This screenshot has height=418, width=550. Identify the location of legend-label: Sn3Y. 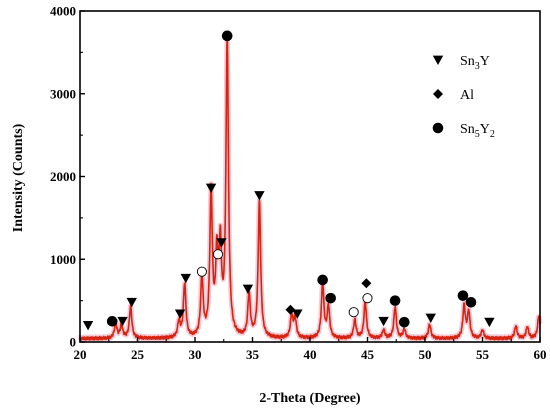
(475, 63).